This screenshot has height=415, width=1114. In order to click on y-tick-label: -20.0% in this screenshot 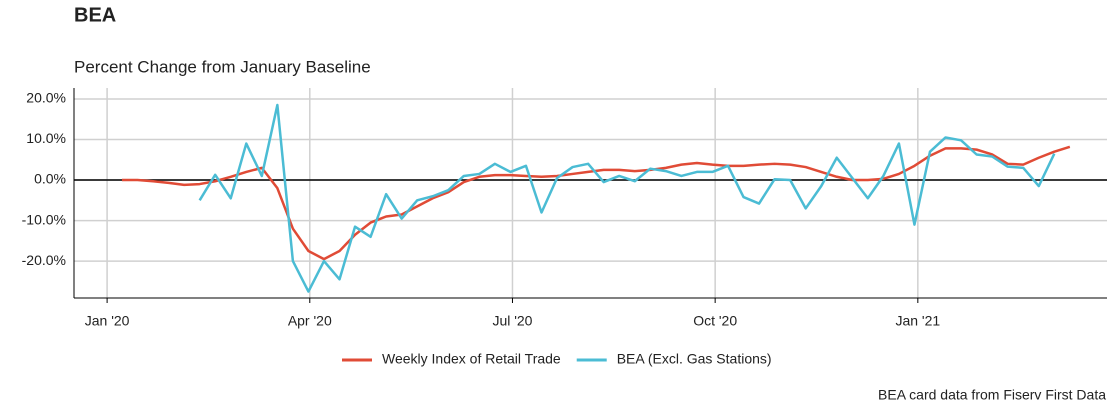, I will do `click(44, 260)`.